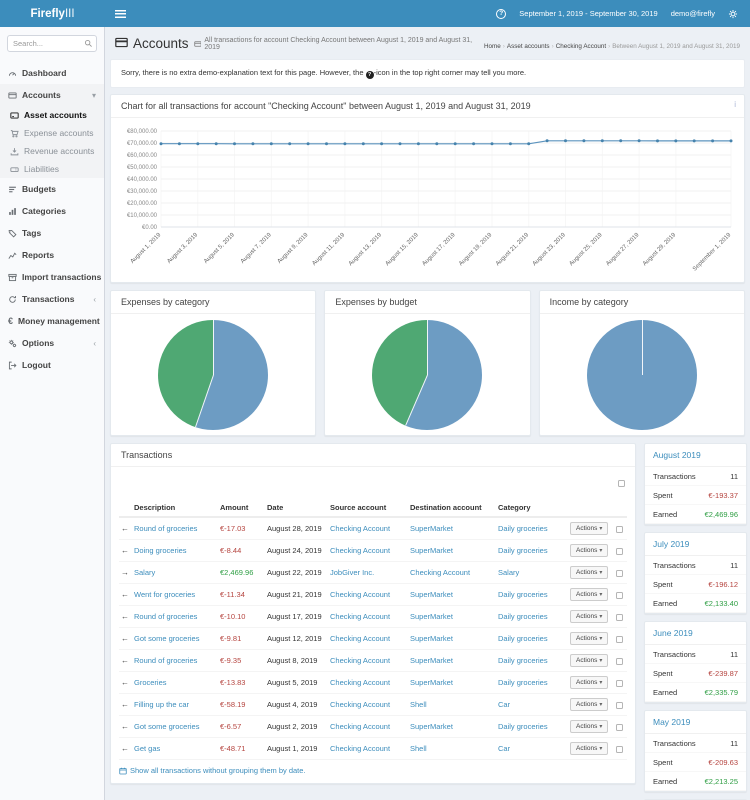 The height and width of the screenshot is (800, 750). Describe the element at coordinates (695, 633) in the screenshot. I see `month-link: June 2019` at that location.